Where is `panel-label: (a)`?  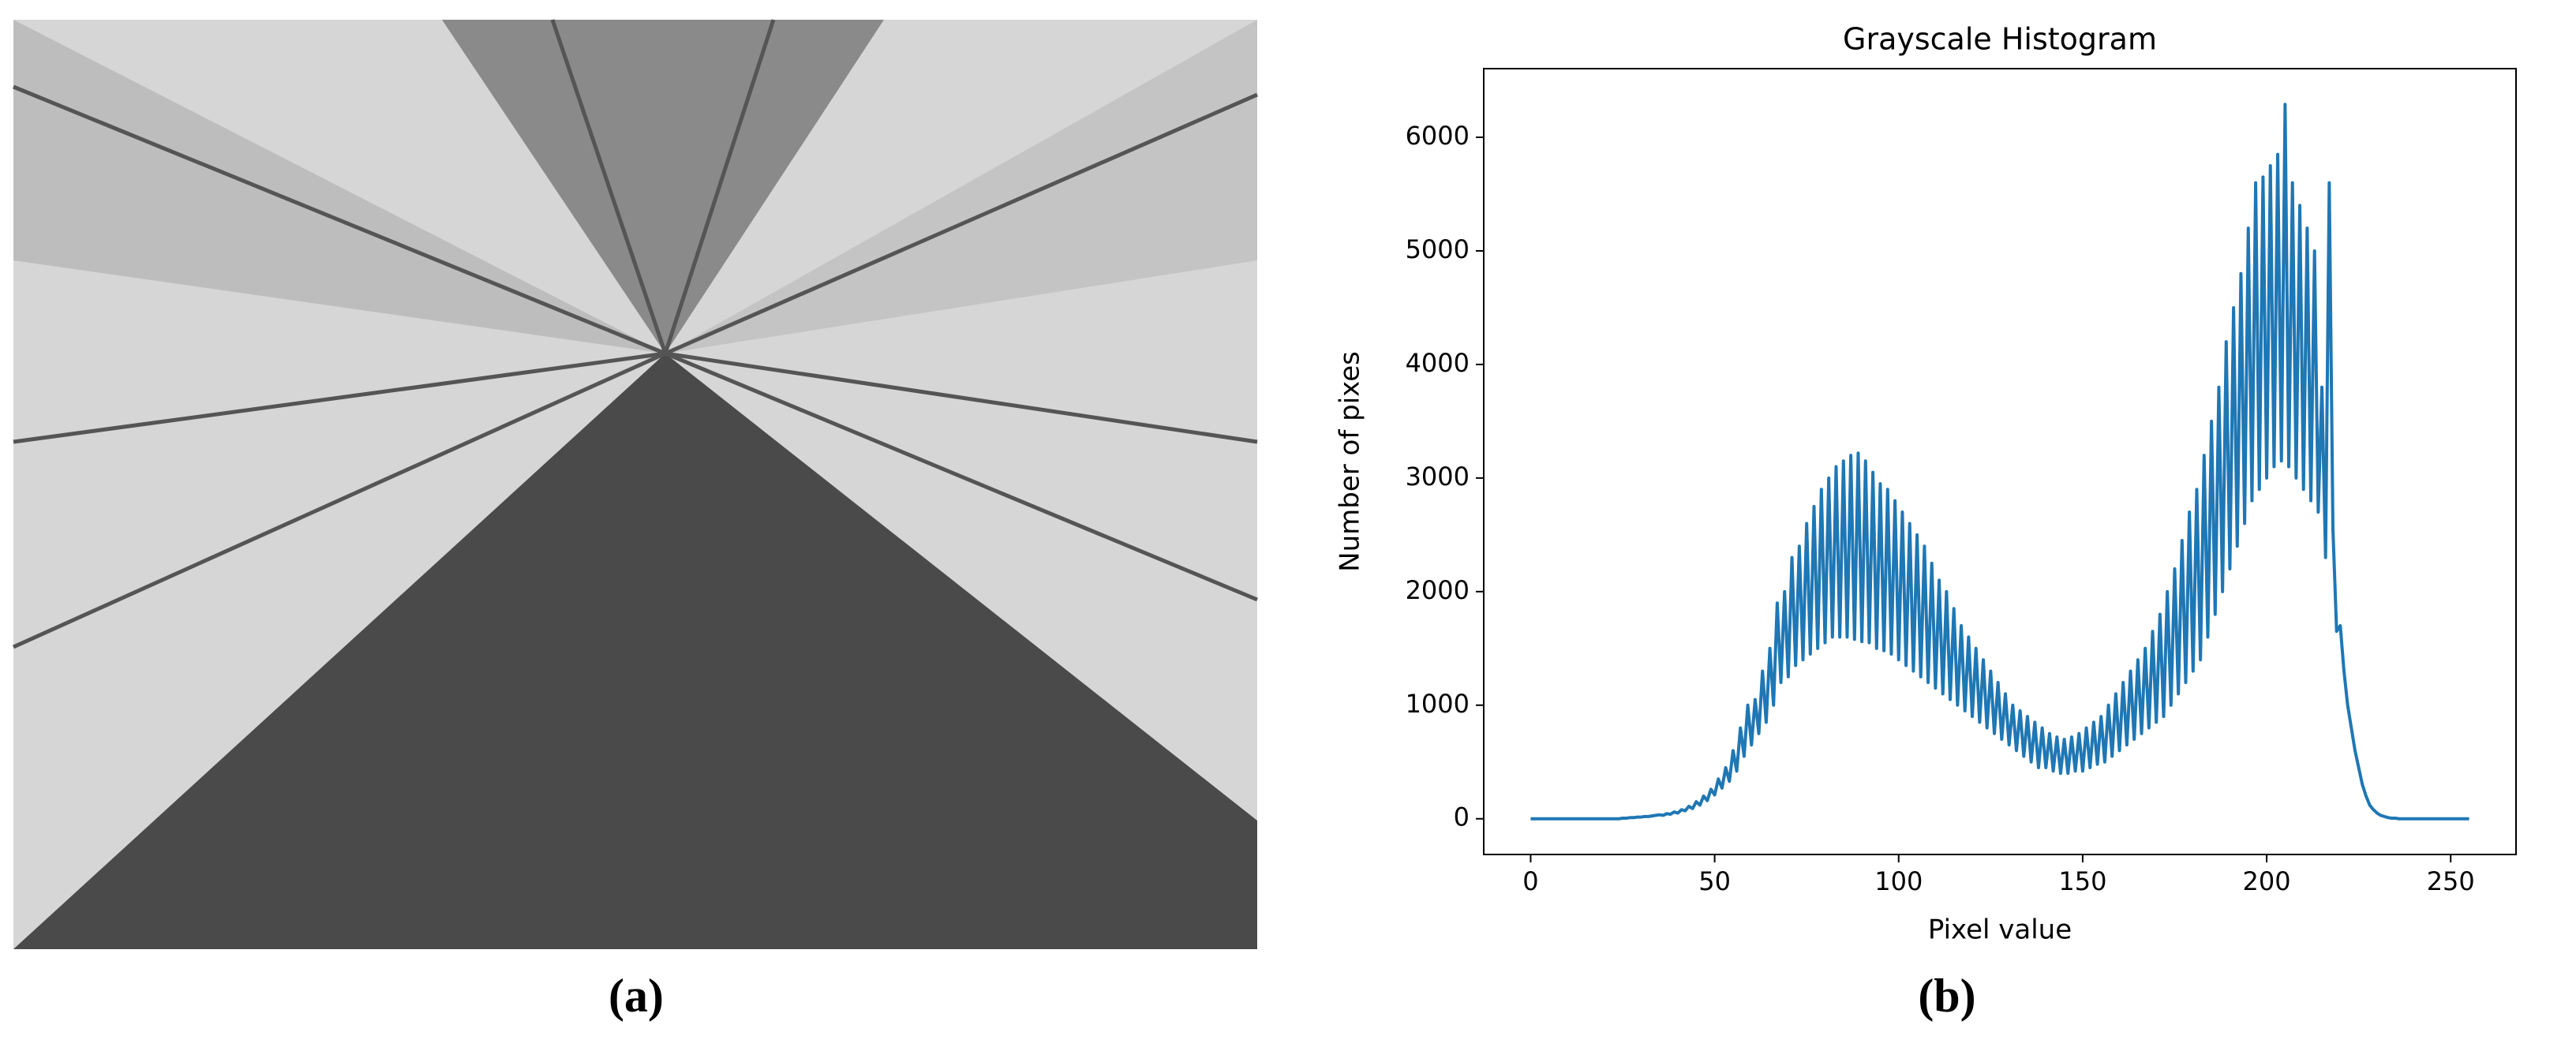
panel-label: (a) is located at coordinates (636, 996).